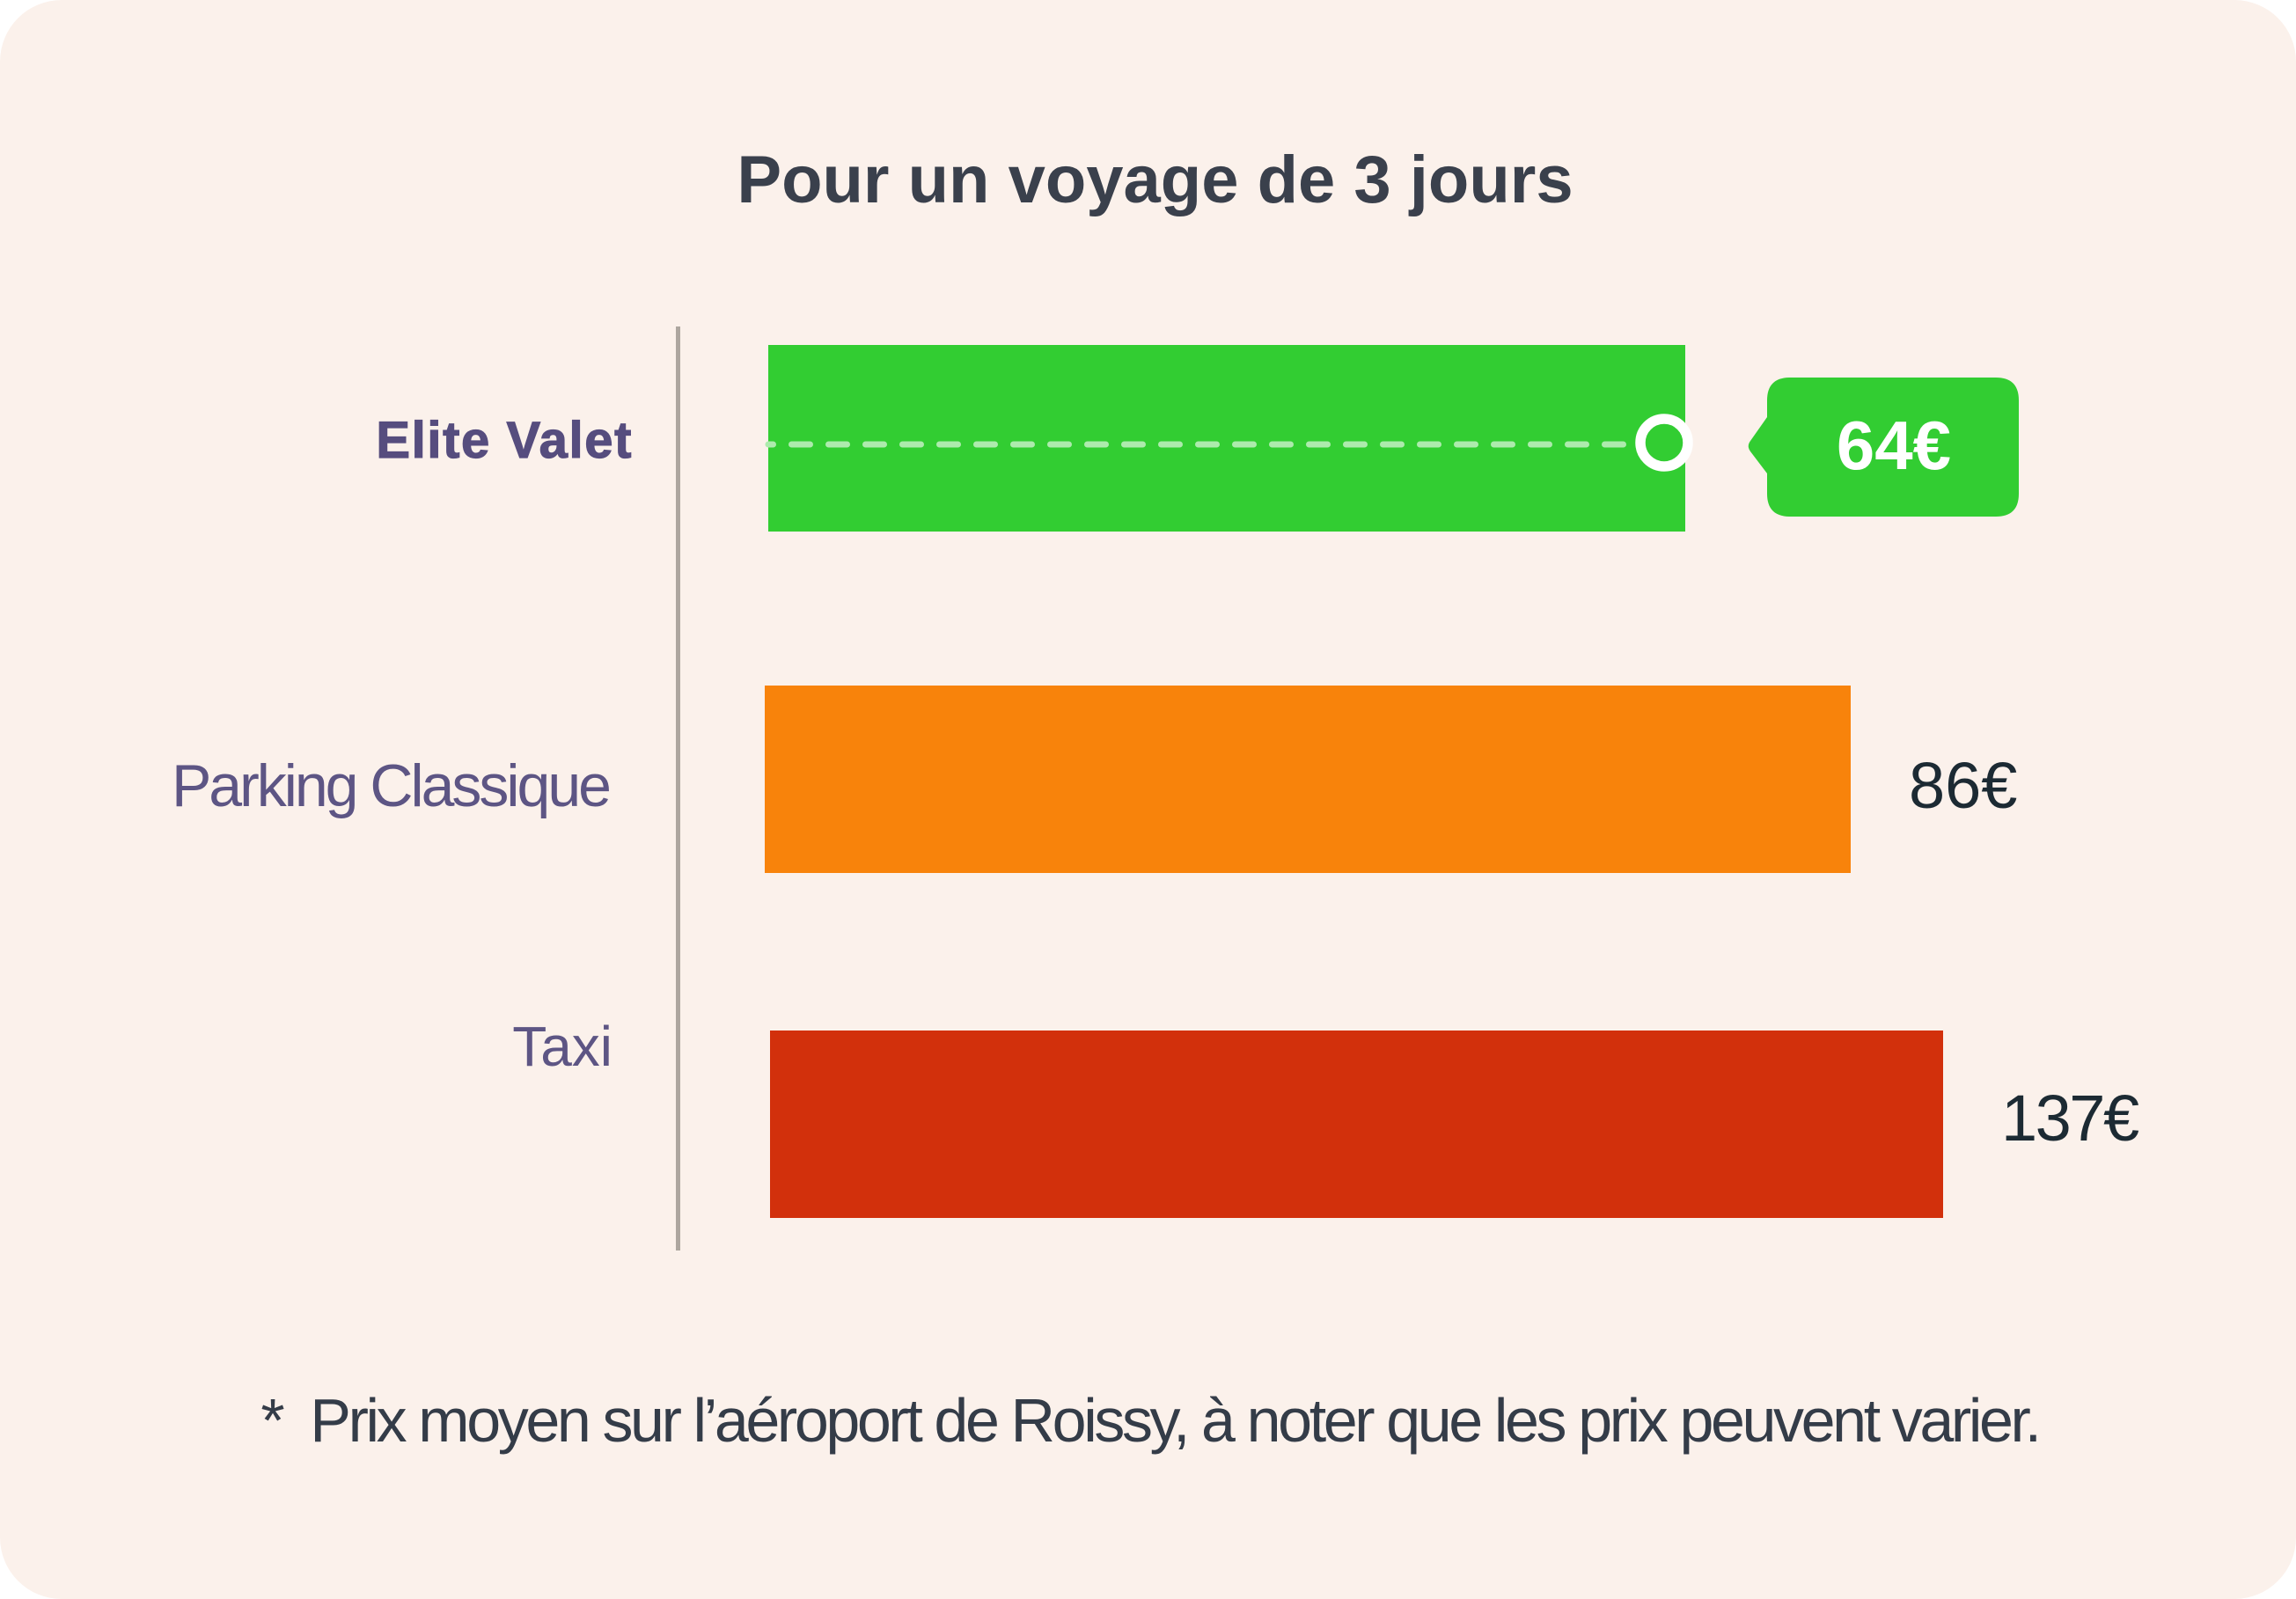 This screenshot has width=2296, height=1599. Describe the element at coordinates (1894, 445) in the screenshot. I see `svg-text: 64€` at that location.